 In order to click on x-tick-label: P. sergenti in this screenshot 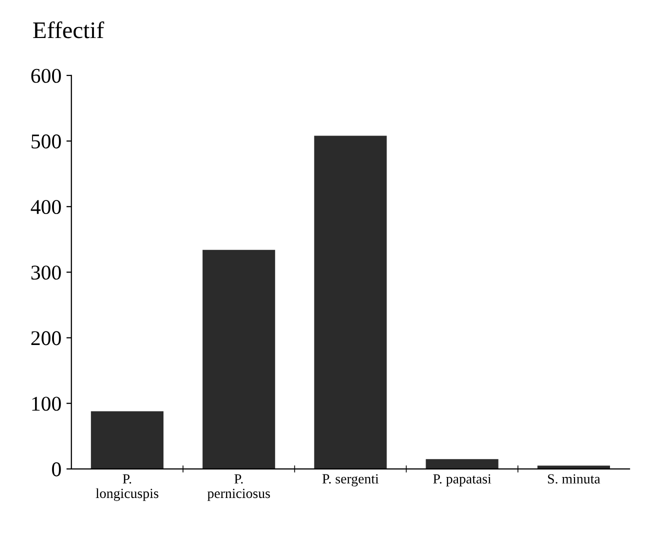, I will do `click(350, 480)`.